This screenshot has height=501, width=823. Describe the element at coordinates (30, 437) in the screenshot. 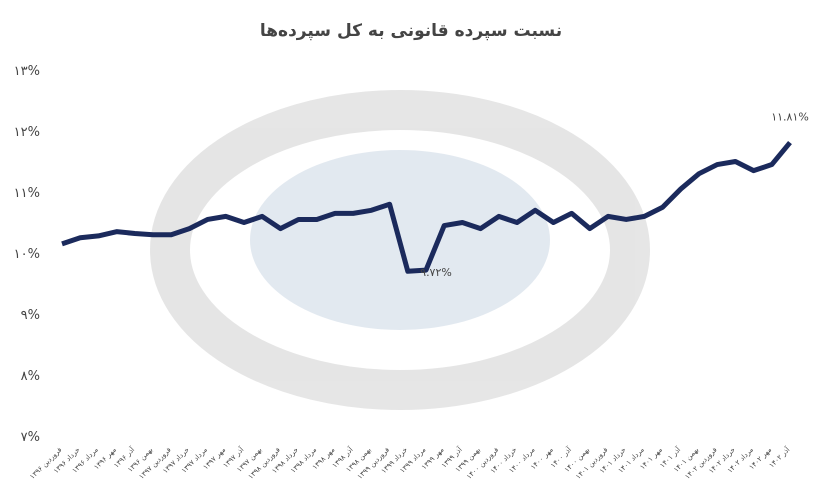

I see `y-tick-label: ۷%` at that location.